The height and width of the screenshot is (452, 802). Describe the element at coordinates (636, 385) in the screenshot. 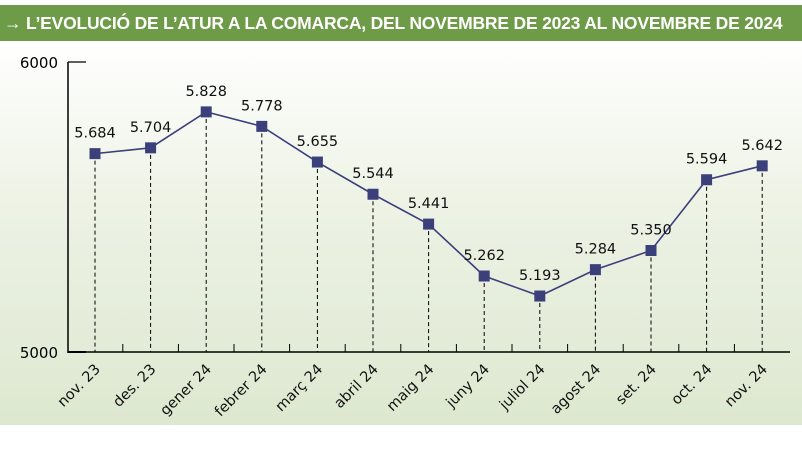

I see `x-tick-label: set. 24` at that location.